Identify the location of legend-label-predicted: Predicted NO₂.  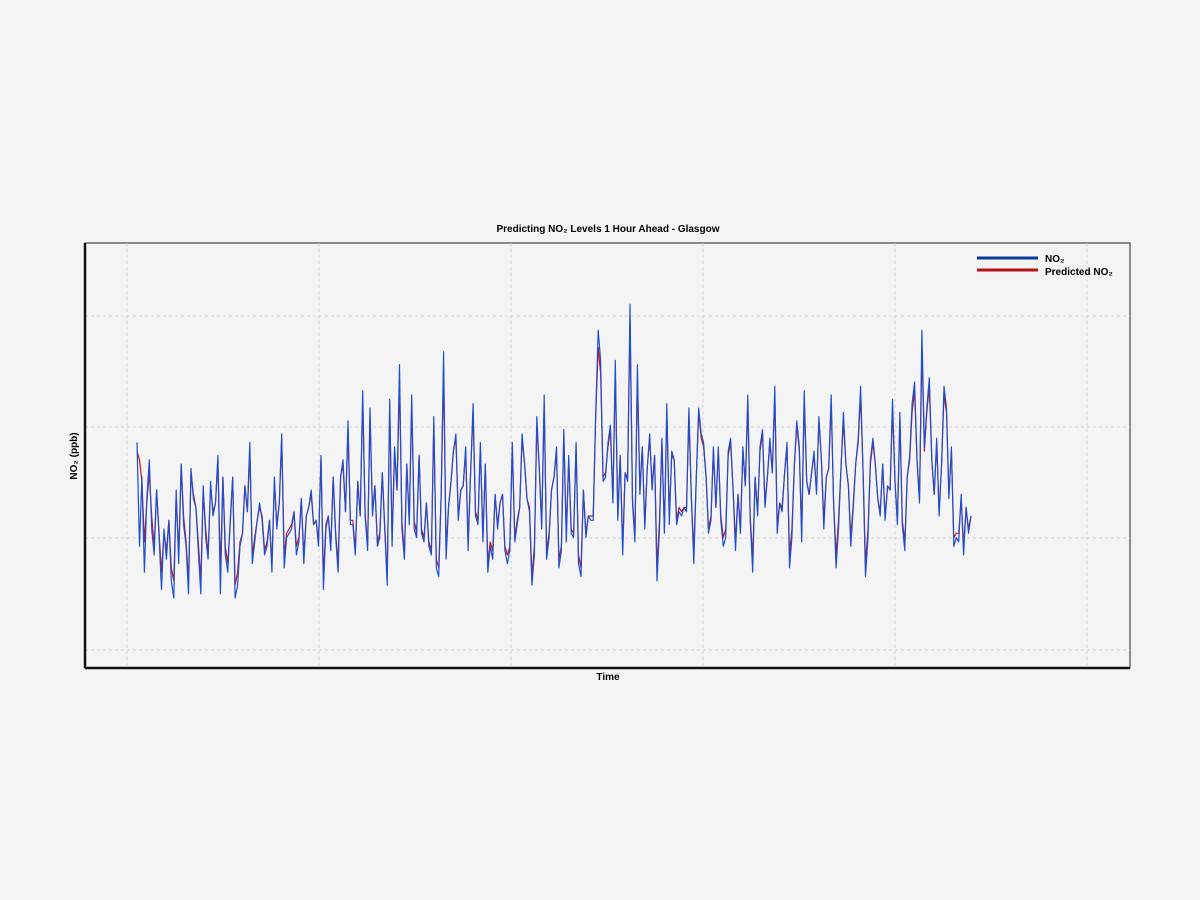
(1079, 272).